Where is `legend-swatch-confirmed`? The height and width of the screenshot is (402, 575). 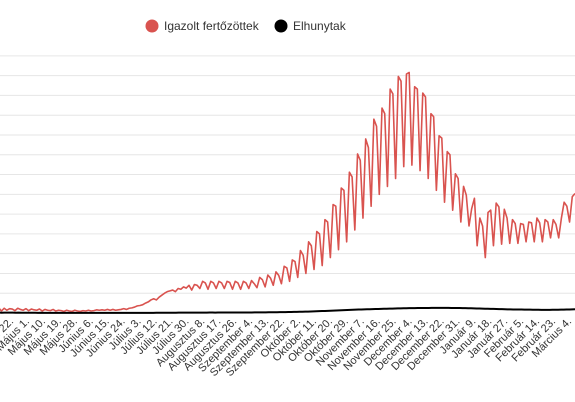
legend-swatch-confirmed is located at coordinates (152, 26).